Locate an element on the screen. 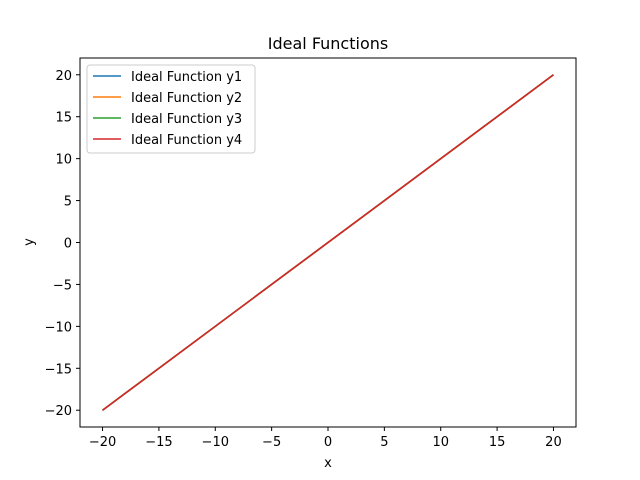 The height and width of the screenshot is (480, 640). y-axis: −20 −15 −10 −5 0 5 10 15 20 is located at coordinates (62, 244).